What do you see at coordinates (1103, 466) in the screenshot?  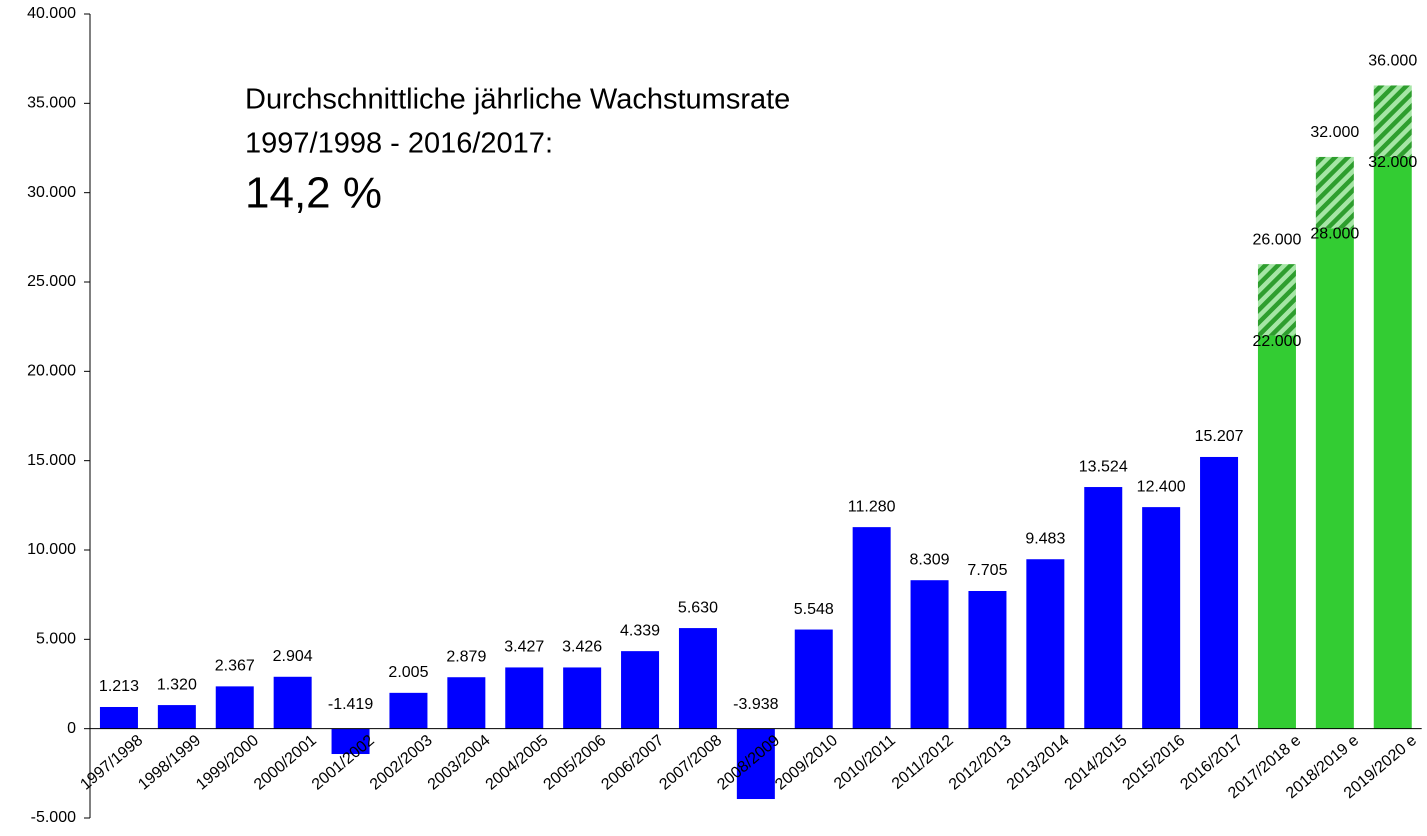 I see `value-label: 13.524` at bounding box center [1103, 466].